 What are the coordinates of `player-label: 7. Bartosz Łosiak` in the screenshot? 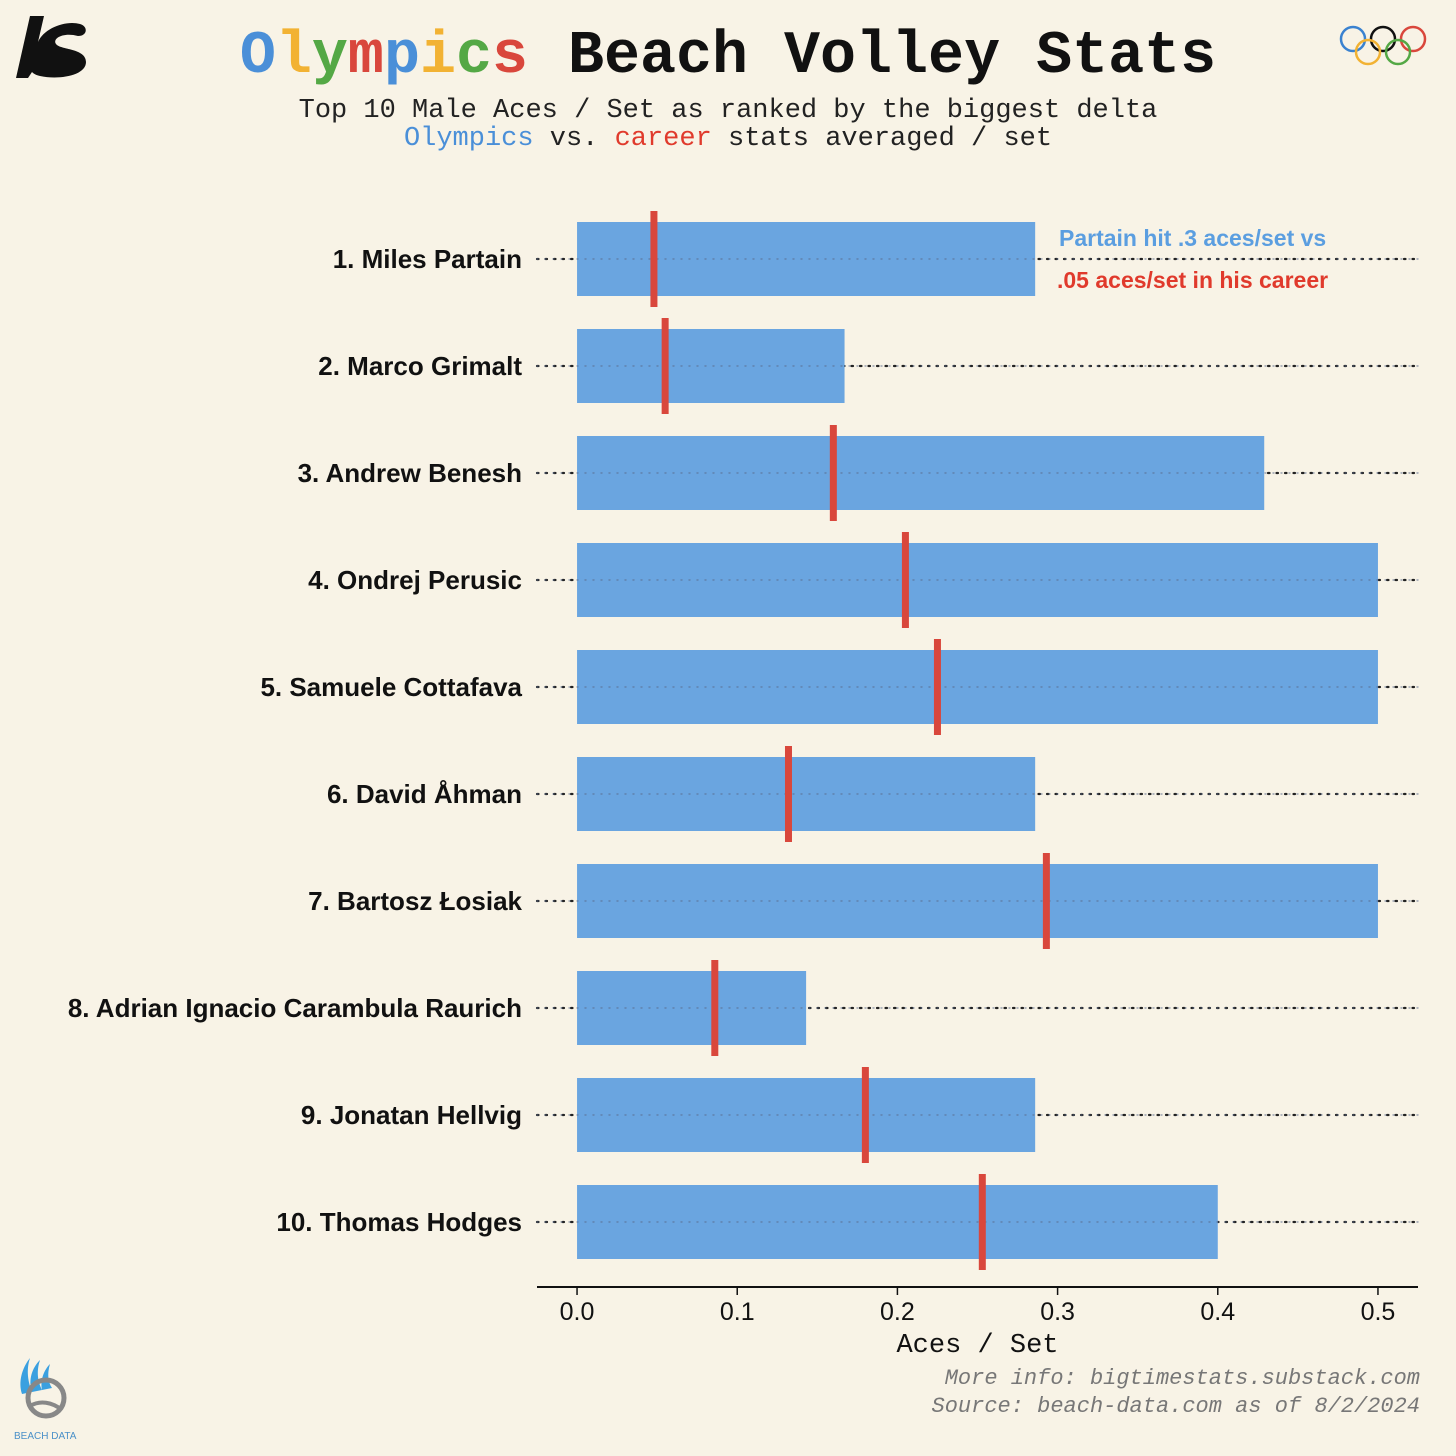 It's located at (415, 901).